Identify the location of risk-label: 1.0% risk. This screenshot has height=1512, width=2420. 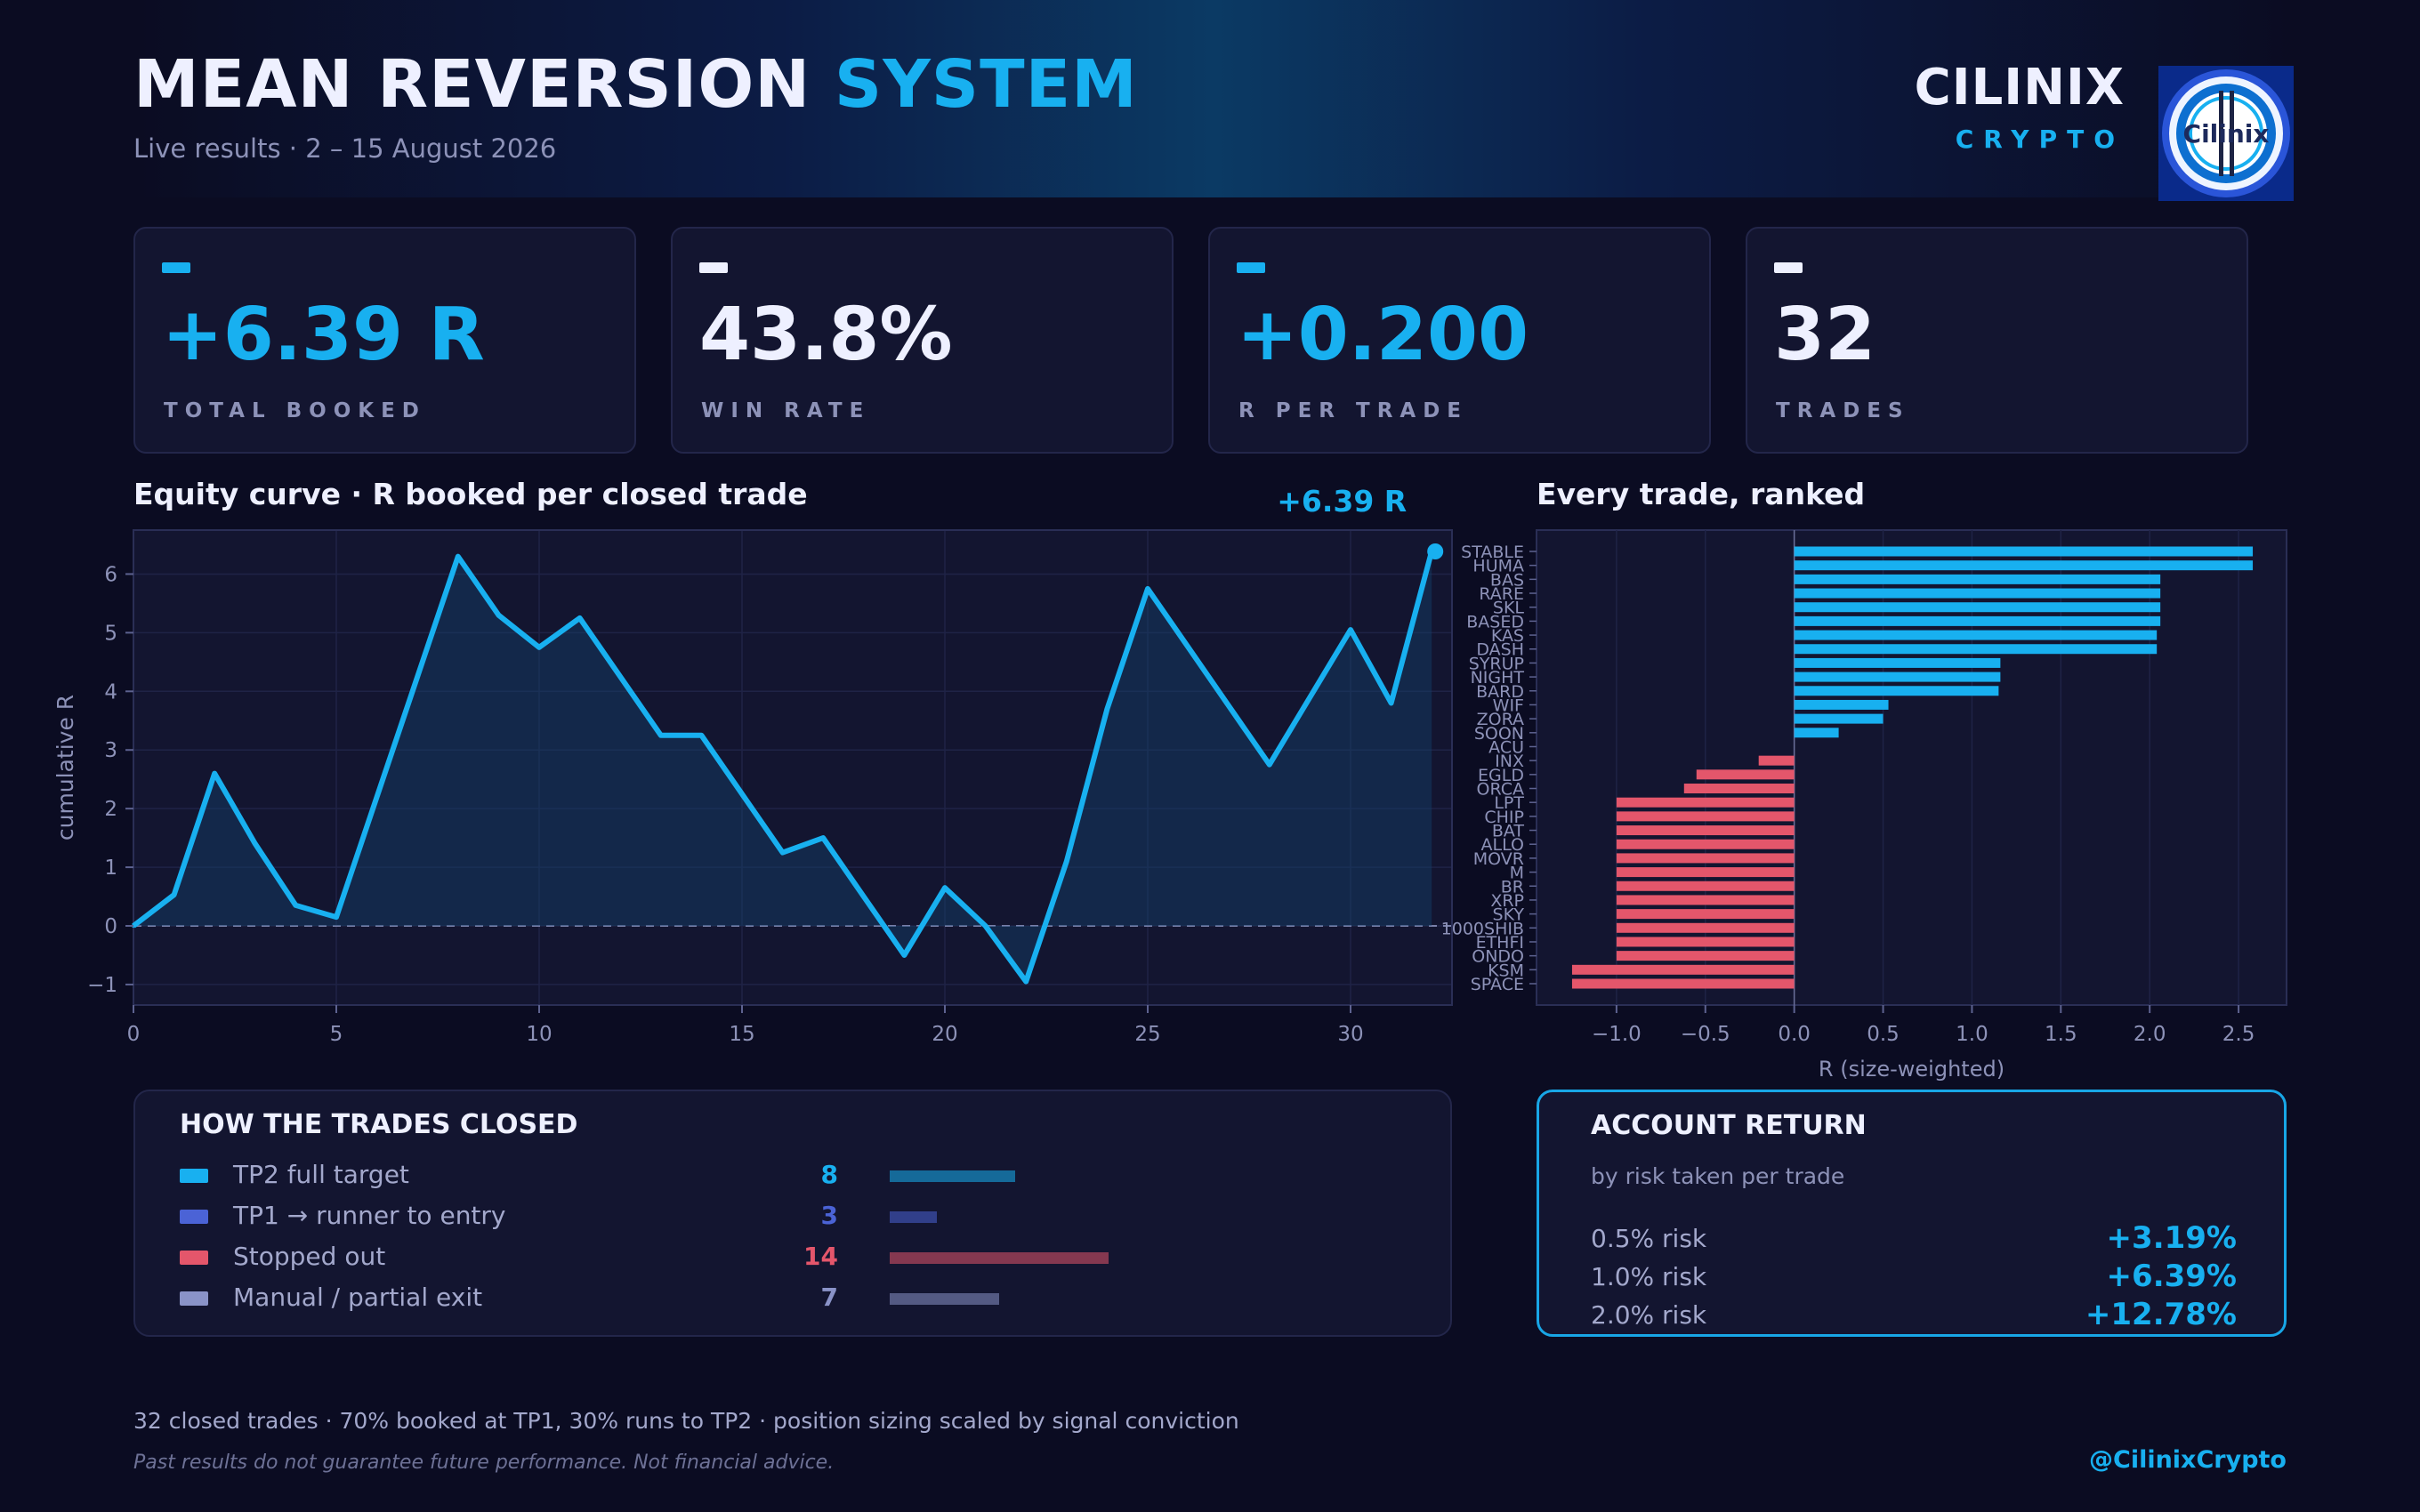
(1649, 1276).